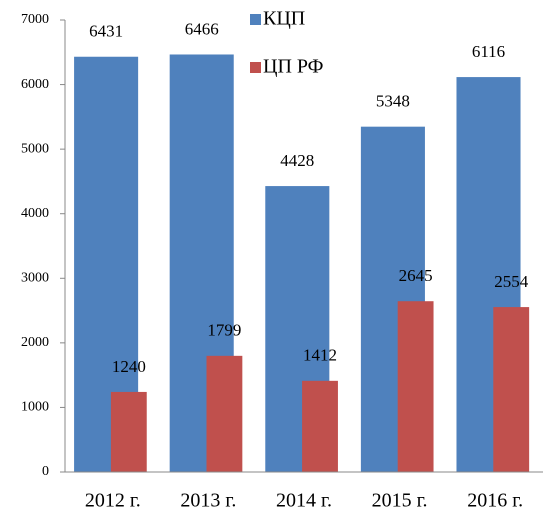 This screenshot has width=543, height=517. I want to click on data-label: 6466, so click(202, 28).